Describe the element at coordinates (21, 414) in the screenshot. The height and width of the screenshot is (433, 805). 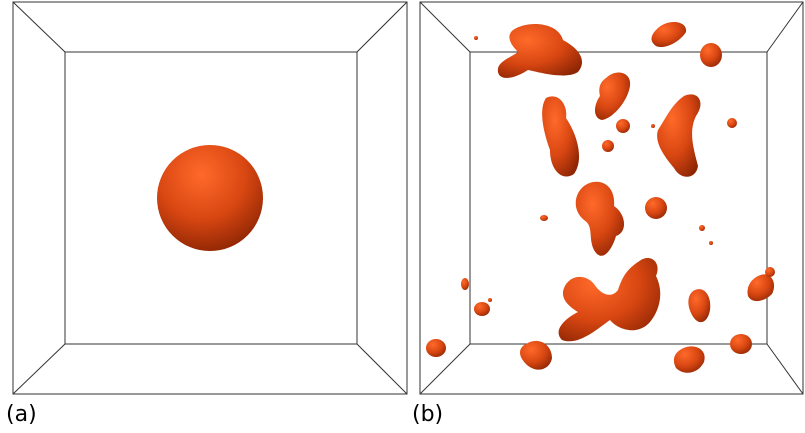
I see `panel-label-a: (a)` at that location.